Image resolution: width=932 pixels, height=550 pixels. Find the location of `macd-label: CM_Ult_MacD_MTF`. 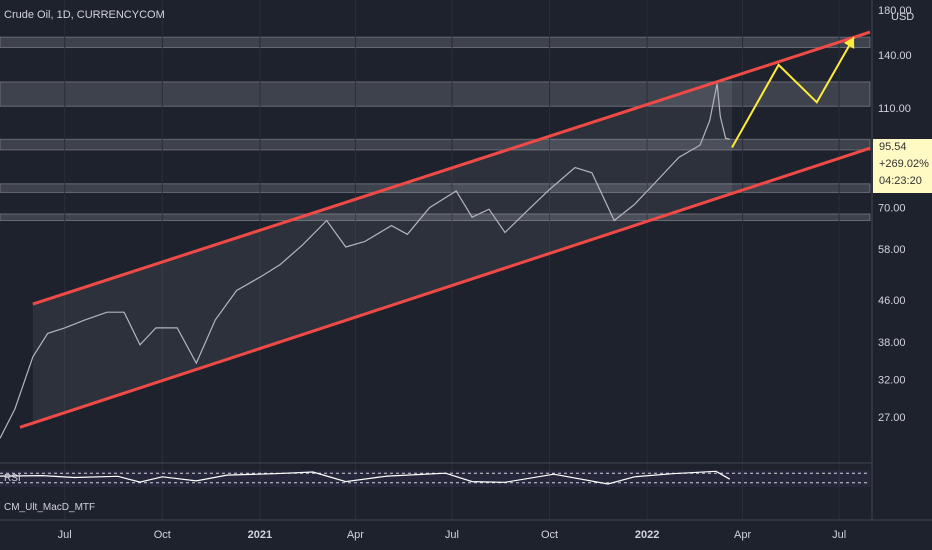

macd-label: CM_Ult_MacD_MTF is located at coordinates (50, 507).